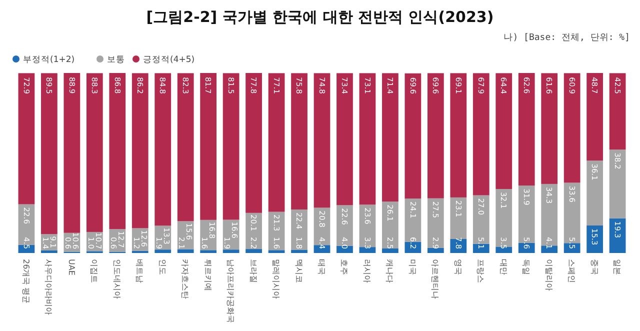 This screenshot has height=331, width=640. What do you see at coordinates (94, 271) in the screenshot?
I see `x-tick-label: 이집트` at bounding box center [94, 271].